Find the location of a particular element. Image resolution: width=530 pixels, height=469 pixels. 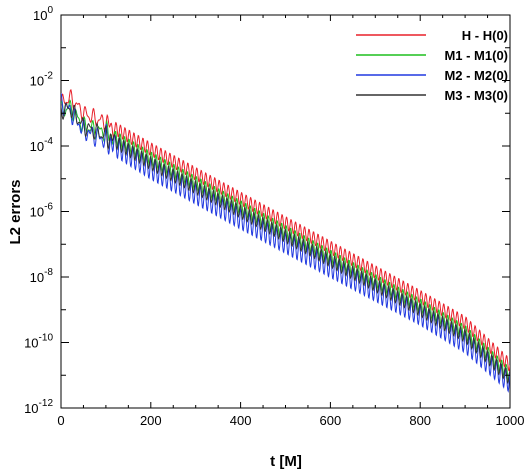

y-tick-label: 10⁻⁸ is located at coordinates (42, 276).